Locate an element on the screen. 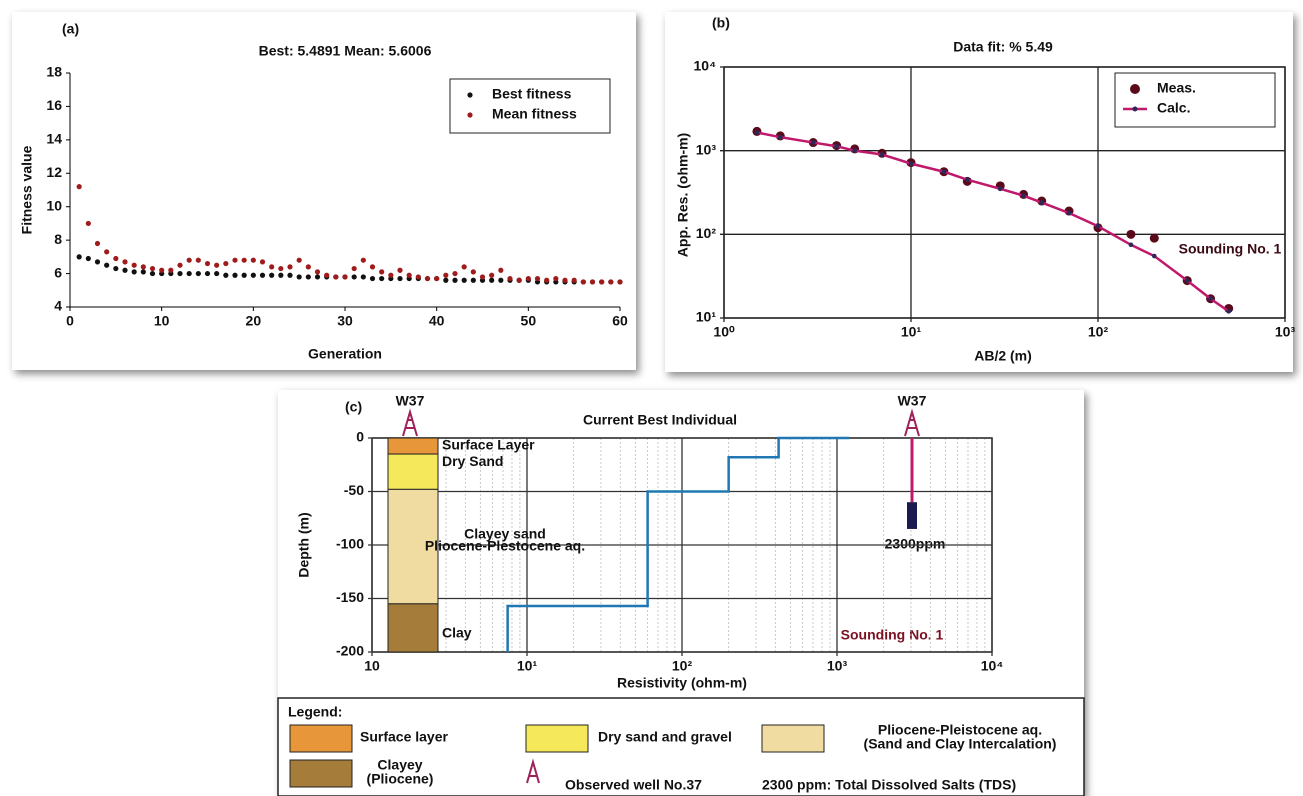 The width and height of the screenshot is (1303, 796). legend-label: Surface layer is located at coordinates (404, 737).